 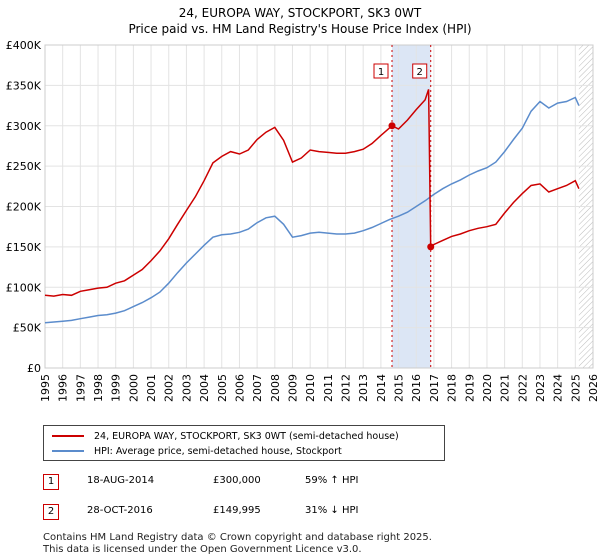 What do you see at coordinates (257, 388) in the screenshot?
I see `x-tick-label: 2007` at bounding box center [257, 388].